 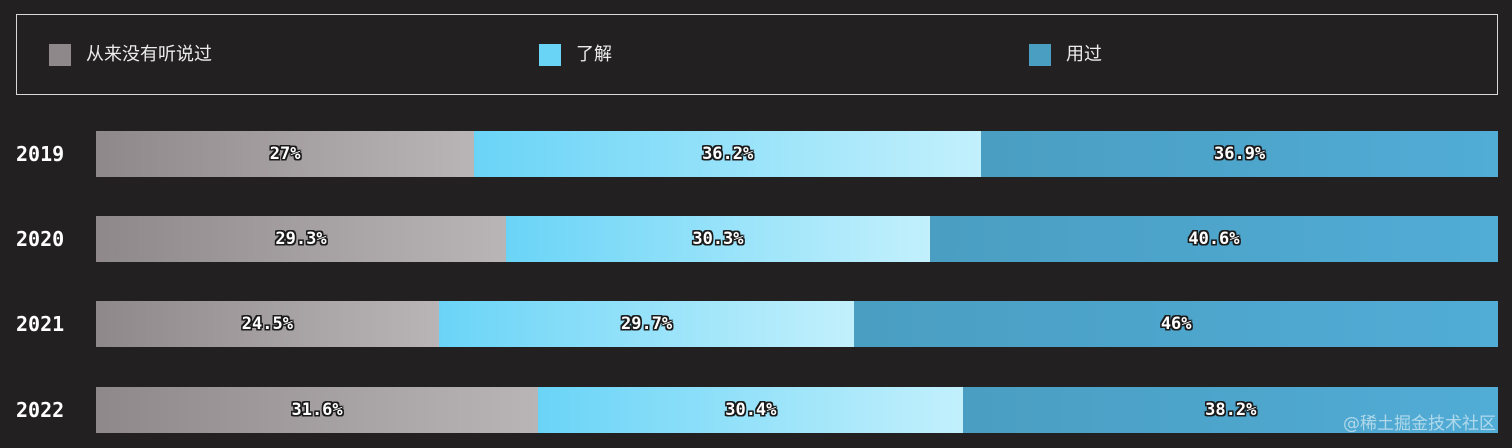 I want to click on data-label-know-about-2019: 36.2%, so click(x=728, y=154).